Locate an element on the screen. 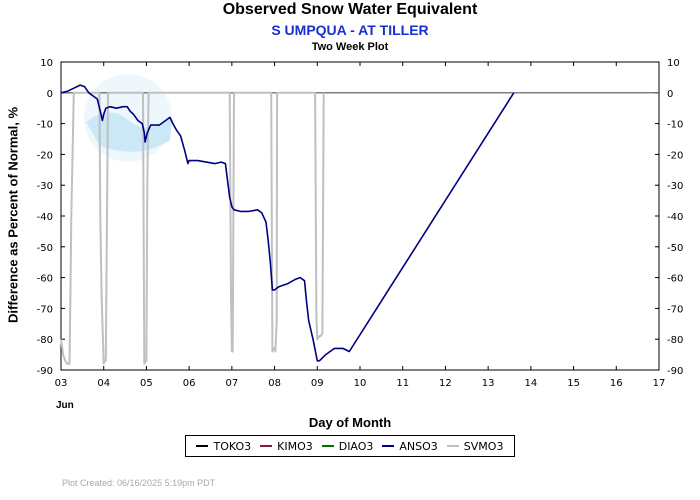  y-tick-label-right: -90 is located at coordinates (675, 371).